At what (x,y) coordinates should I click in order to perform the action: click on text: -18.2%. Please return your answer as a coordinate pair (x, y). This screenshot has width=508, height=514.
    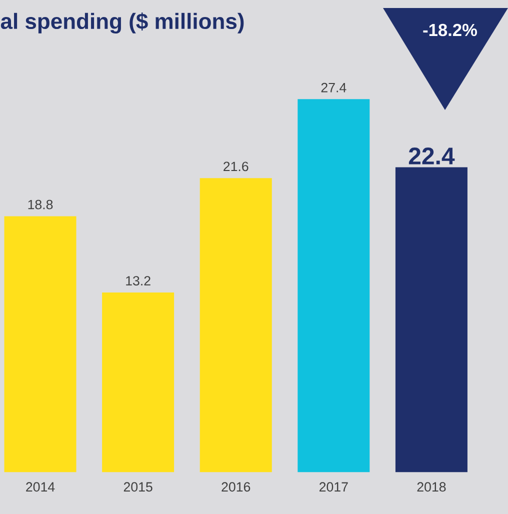
    Looking at the image, I should click on (450, 30).